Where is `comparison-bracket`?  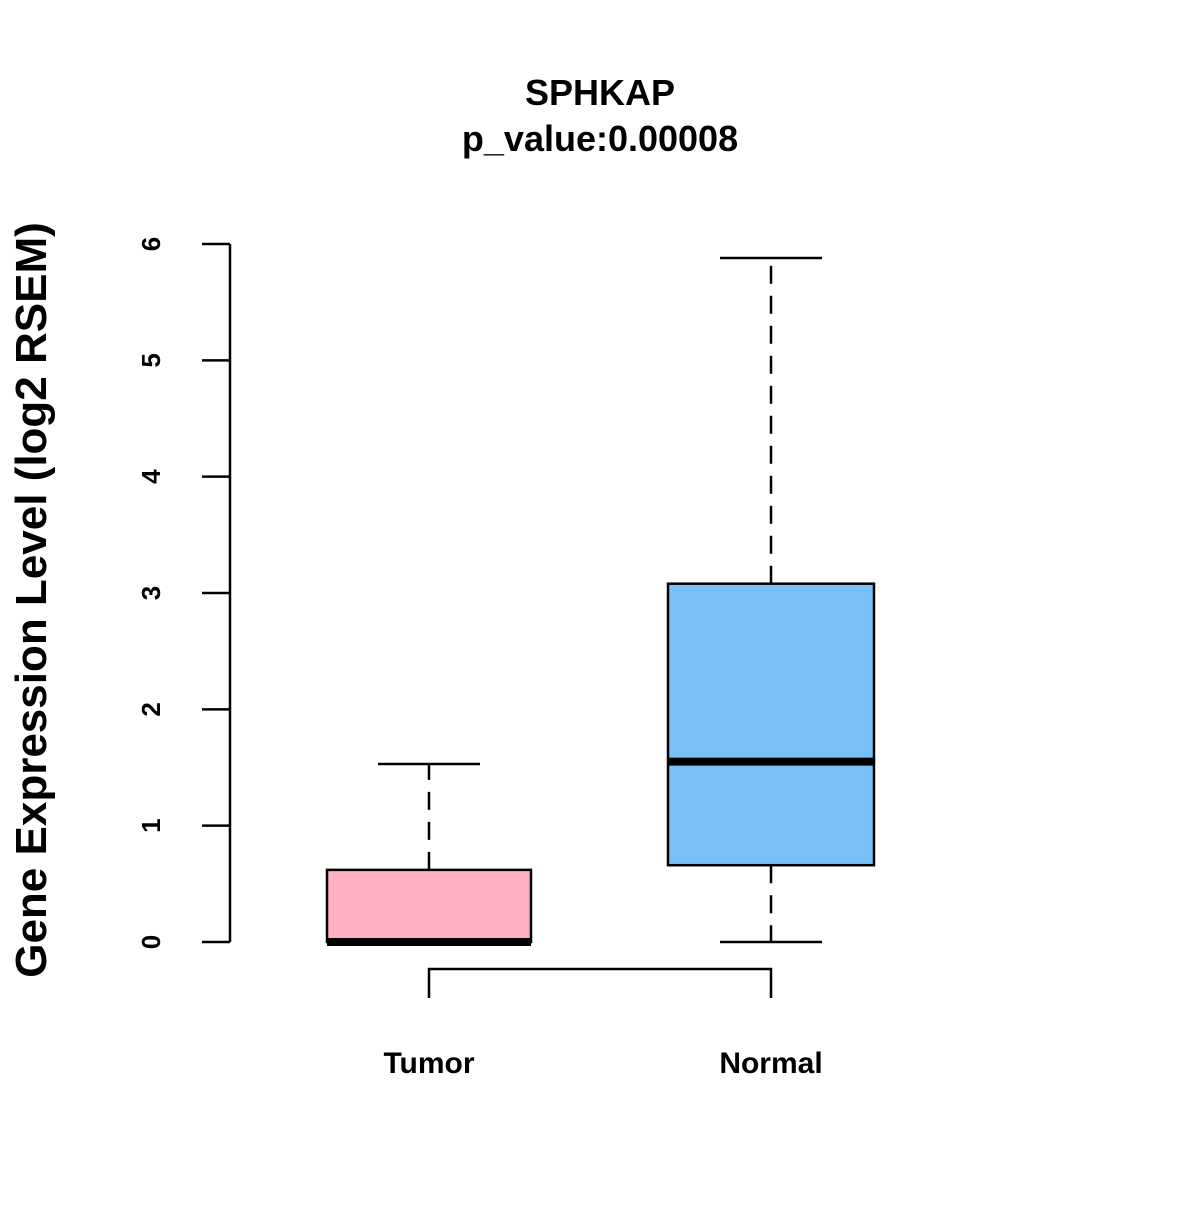 comparison-bracket is located at coordinates (600, 982).